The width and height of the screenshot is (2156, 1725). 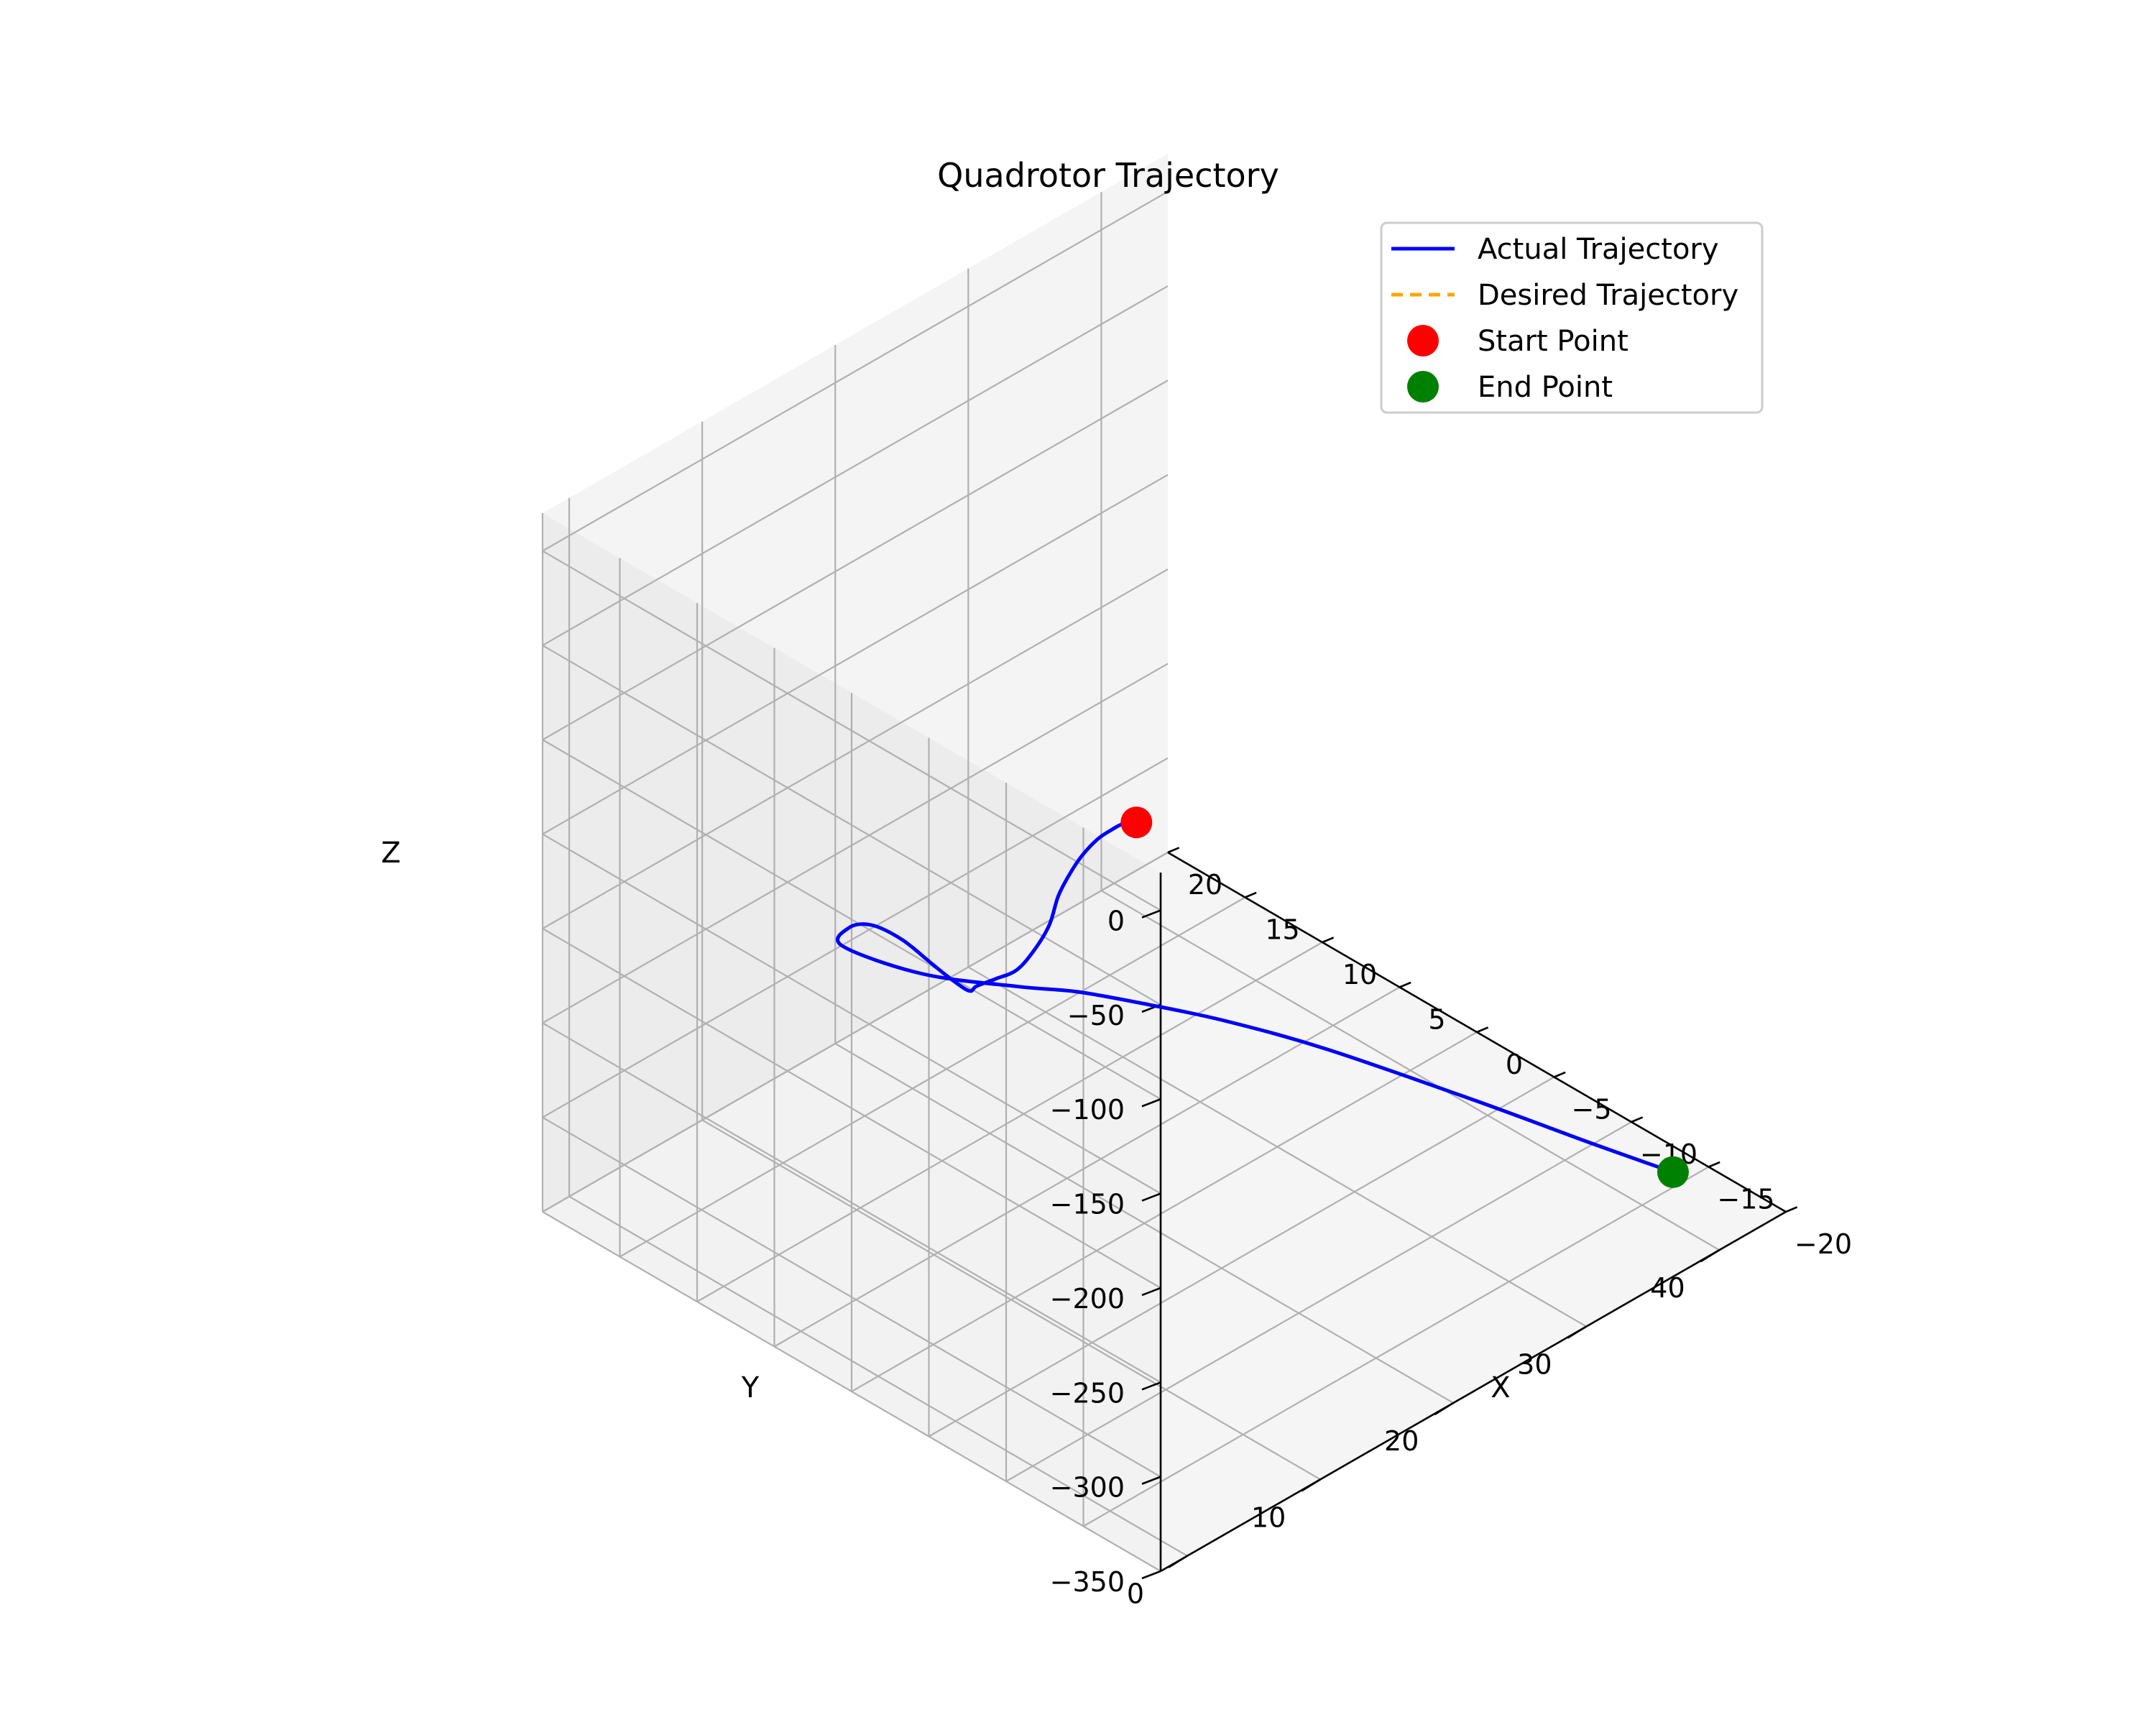 What do you see at coordinates (1667, 1288) in the screenshot?
I see `y-tick-label-4: 40` at bounding box center [1667, 1288].